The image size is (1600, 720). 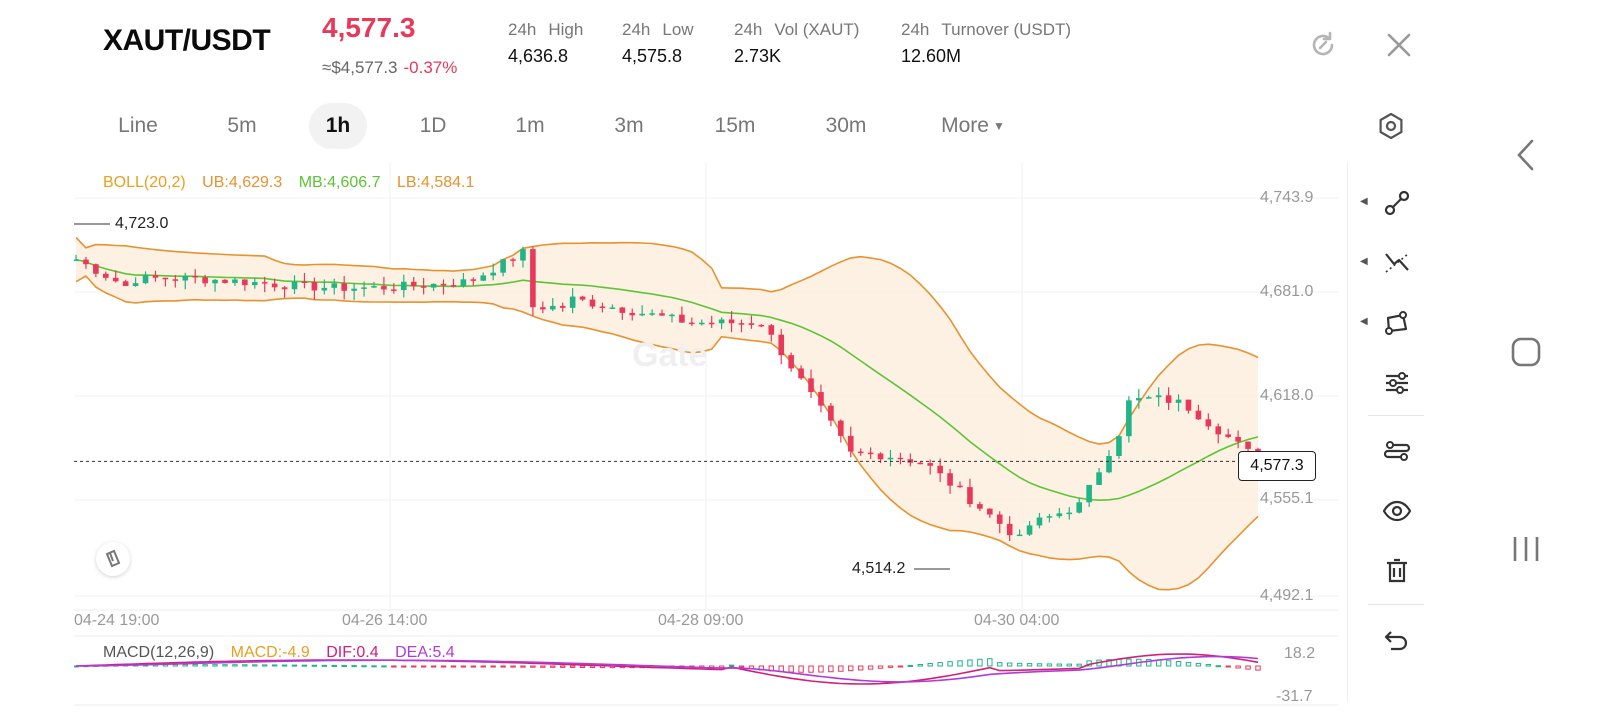 What do you see at coordinates (1397, 511) in the screenshot?
I see `eye-icon` at bounding box center [1397, 511].